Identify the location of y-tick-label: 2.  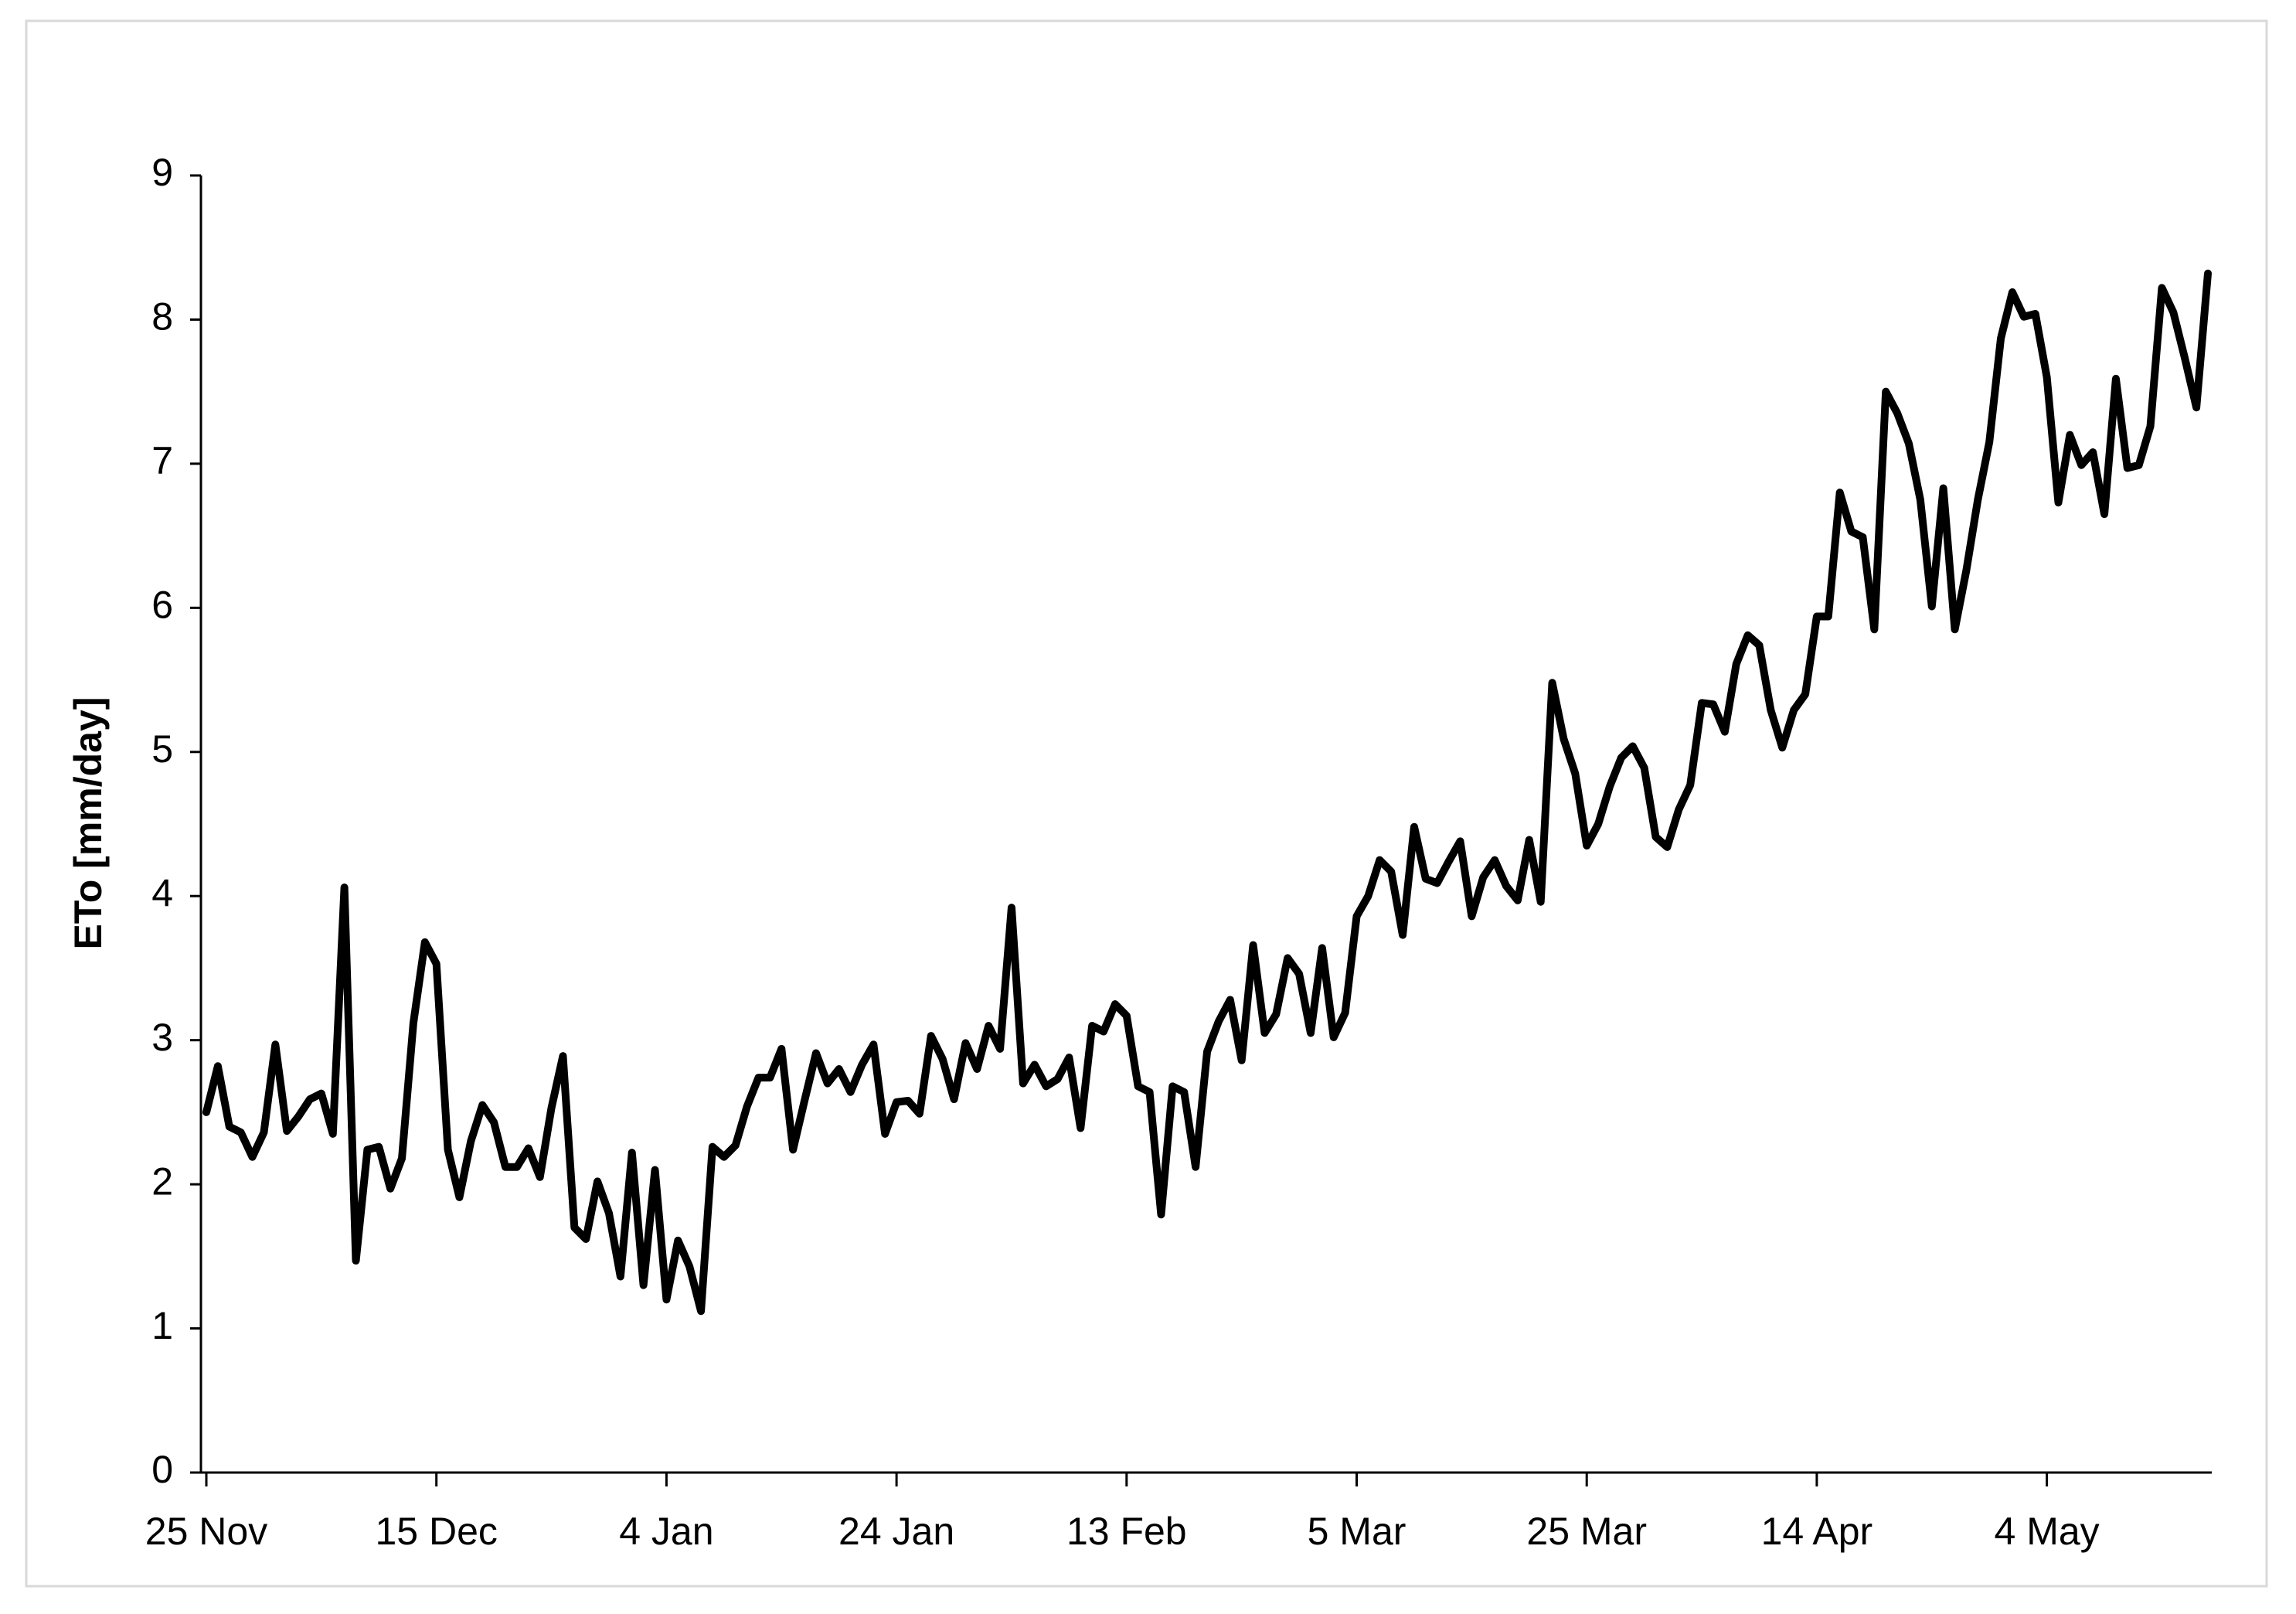
(162, 1181).